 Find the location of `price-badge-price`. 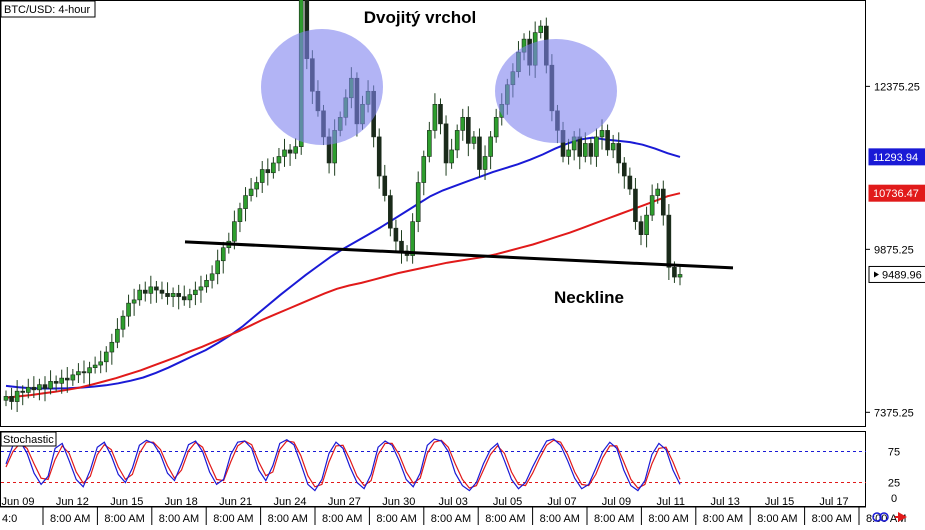

price-badge-price is located at coordinates (896, 274).